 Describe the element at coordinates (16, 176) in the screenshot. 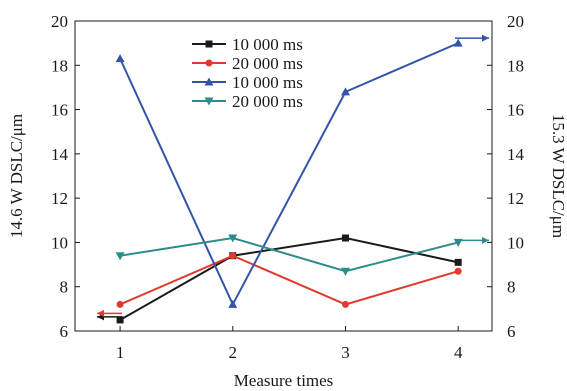

I see `y-axis-left-title: 14.6 W DSLC/μm` at that location.